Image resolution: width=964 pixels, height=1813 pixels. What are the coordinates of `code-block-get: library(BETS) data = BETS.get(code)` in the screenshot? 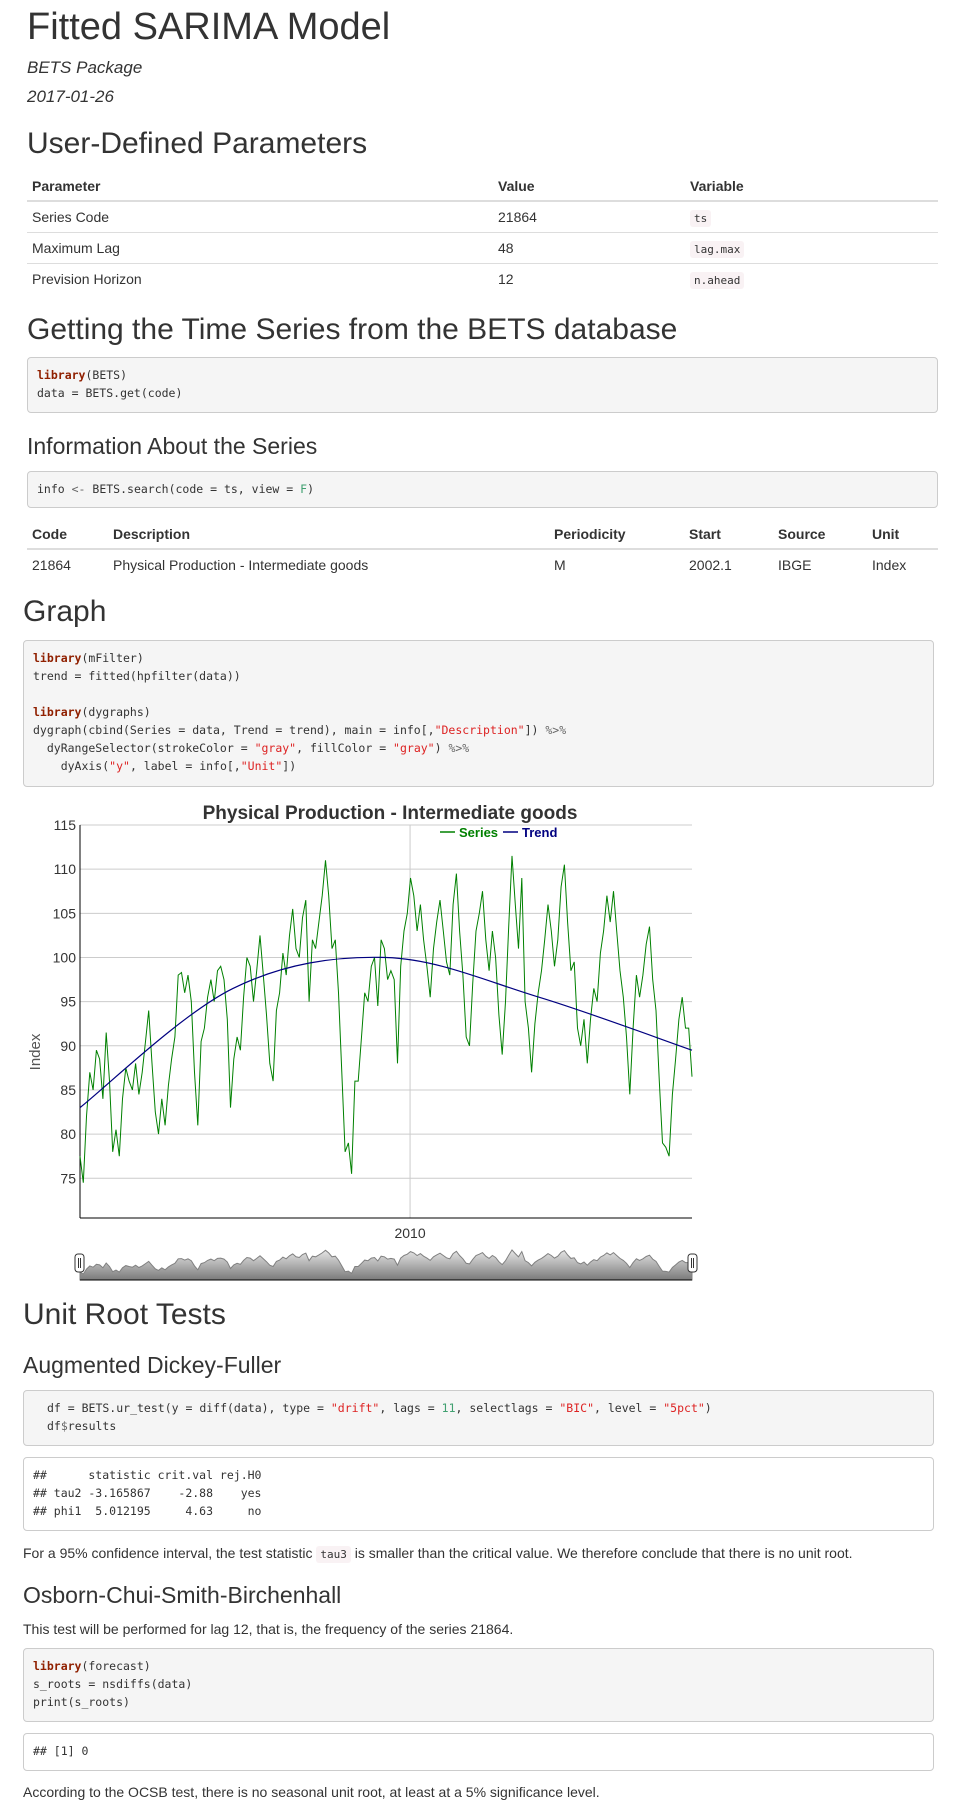 It's located at (482, 385).